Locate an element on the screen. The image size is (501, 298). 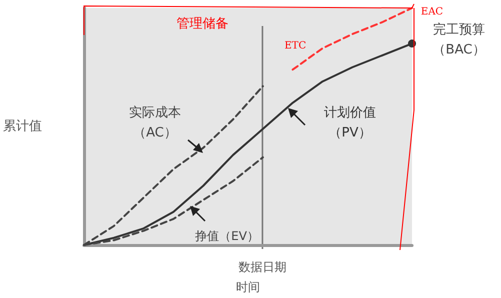
annotation: 管理储备 is located at coordinates (202, 24).